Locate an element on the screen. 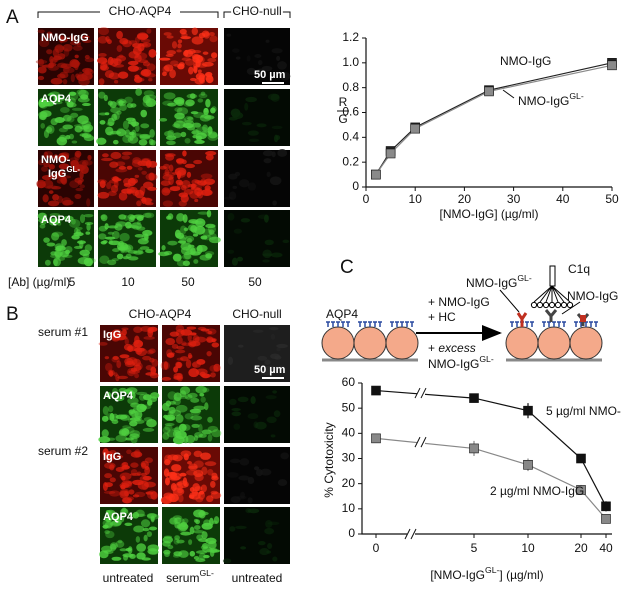  series-label: NMO-IgGGL- is located at coordinates (551, 99).